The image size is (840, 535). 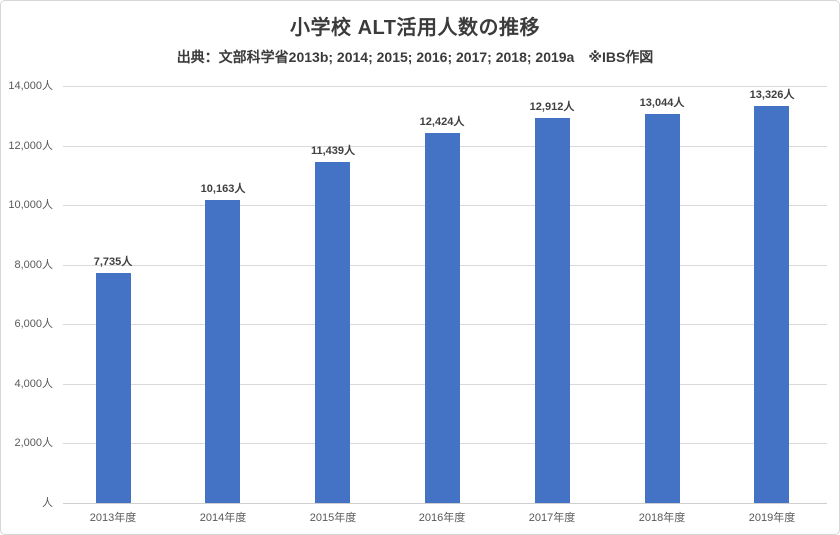 What do you see at coordinates (222, 351) in the screenshot?
I see `bar-2014年度` at bounding box center [222, 351].